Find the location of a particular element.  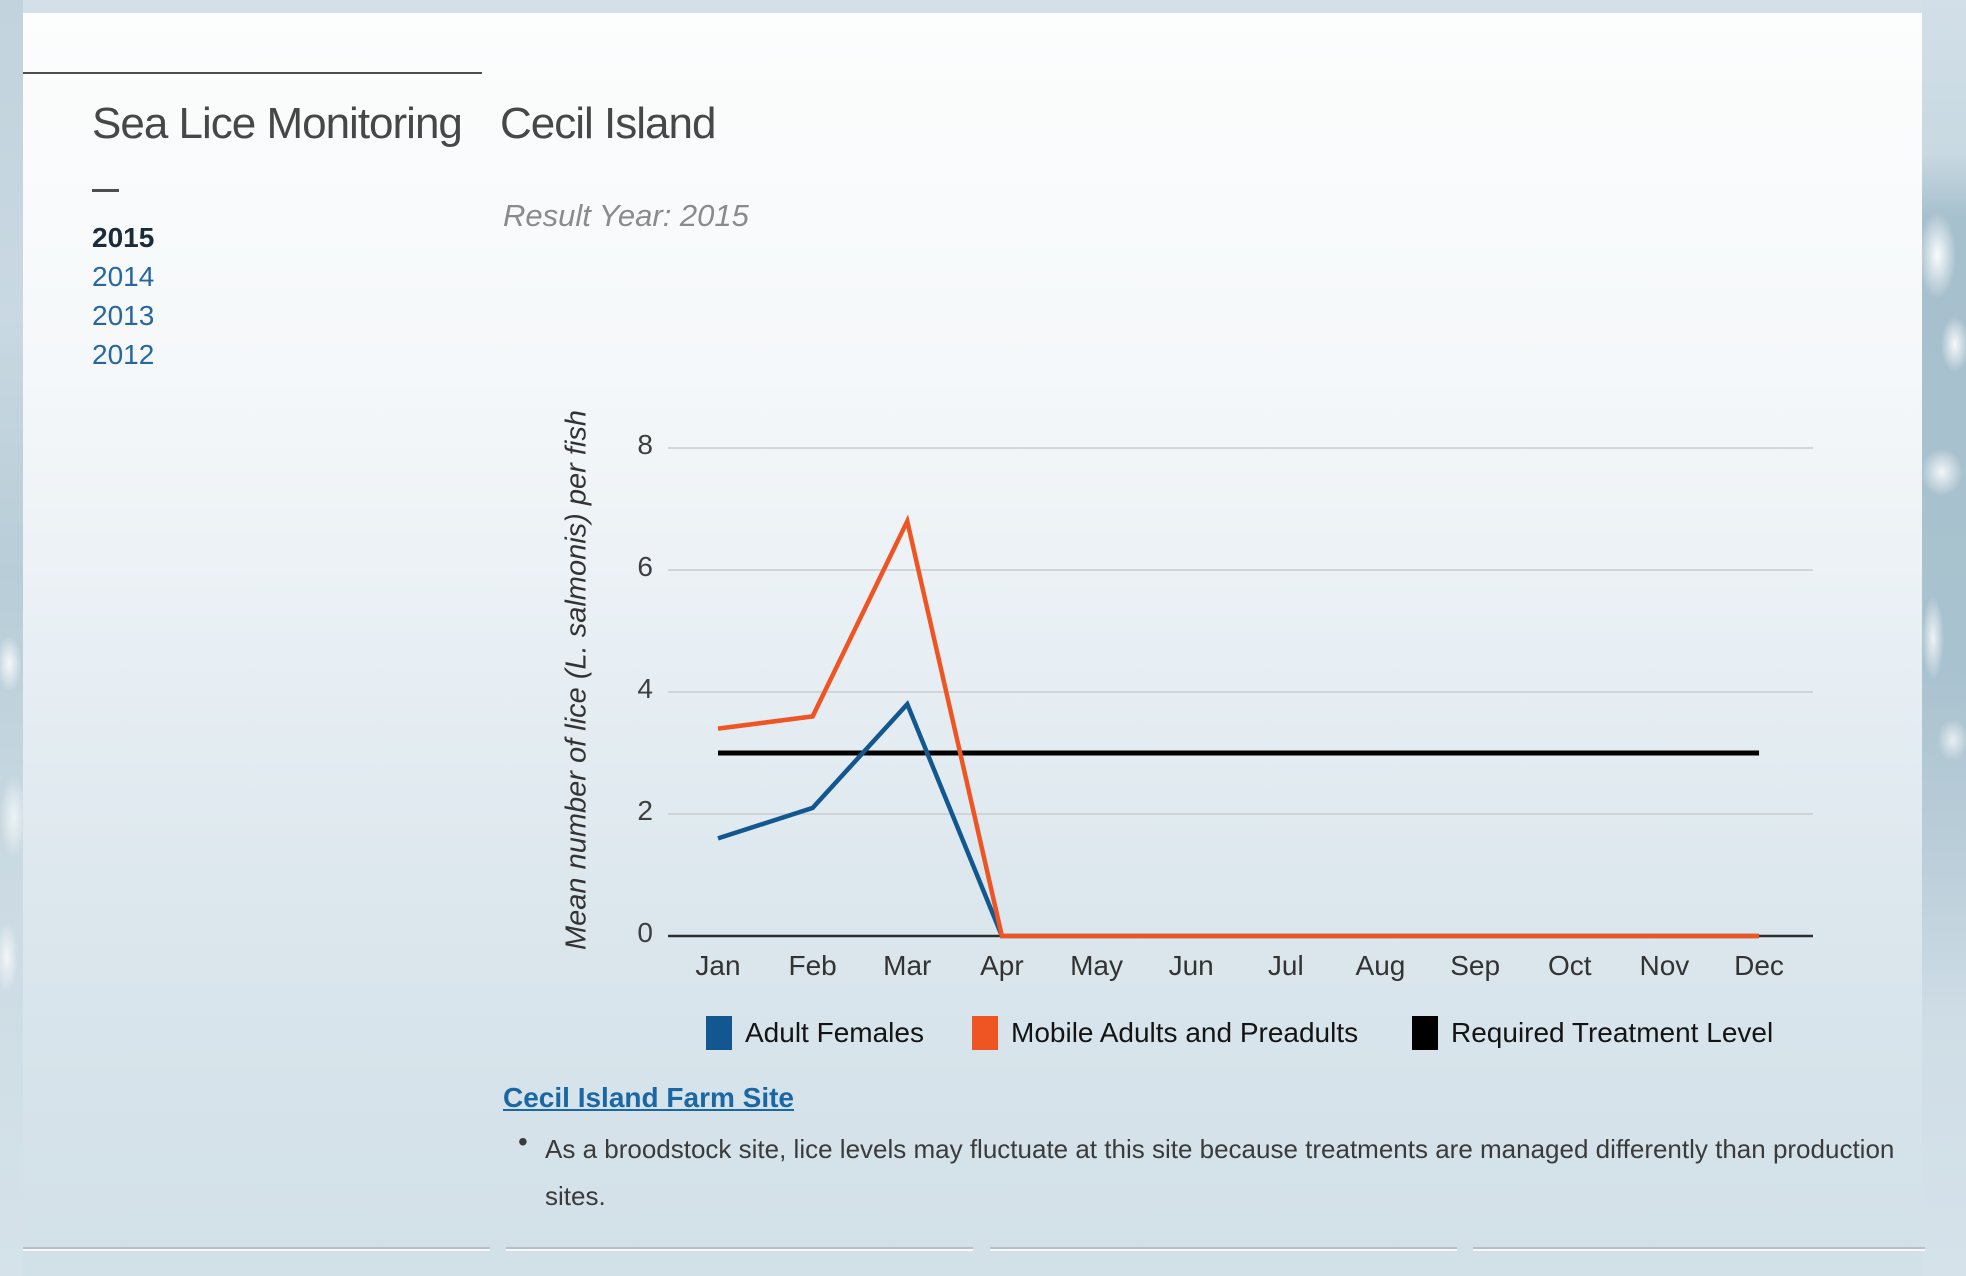

decorative-mountain-background-right is located at coordinates (1944, 638).